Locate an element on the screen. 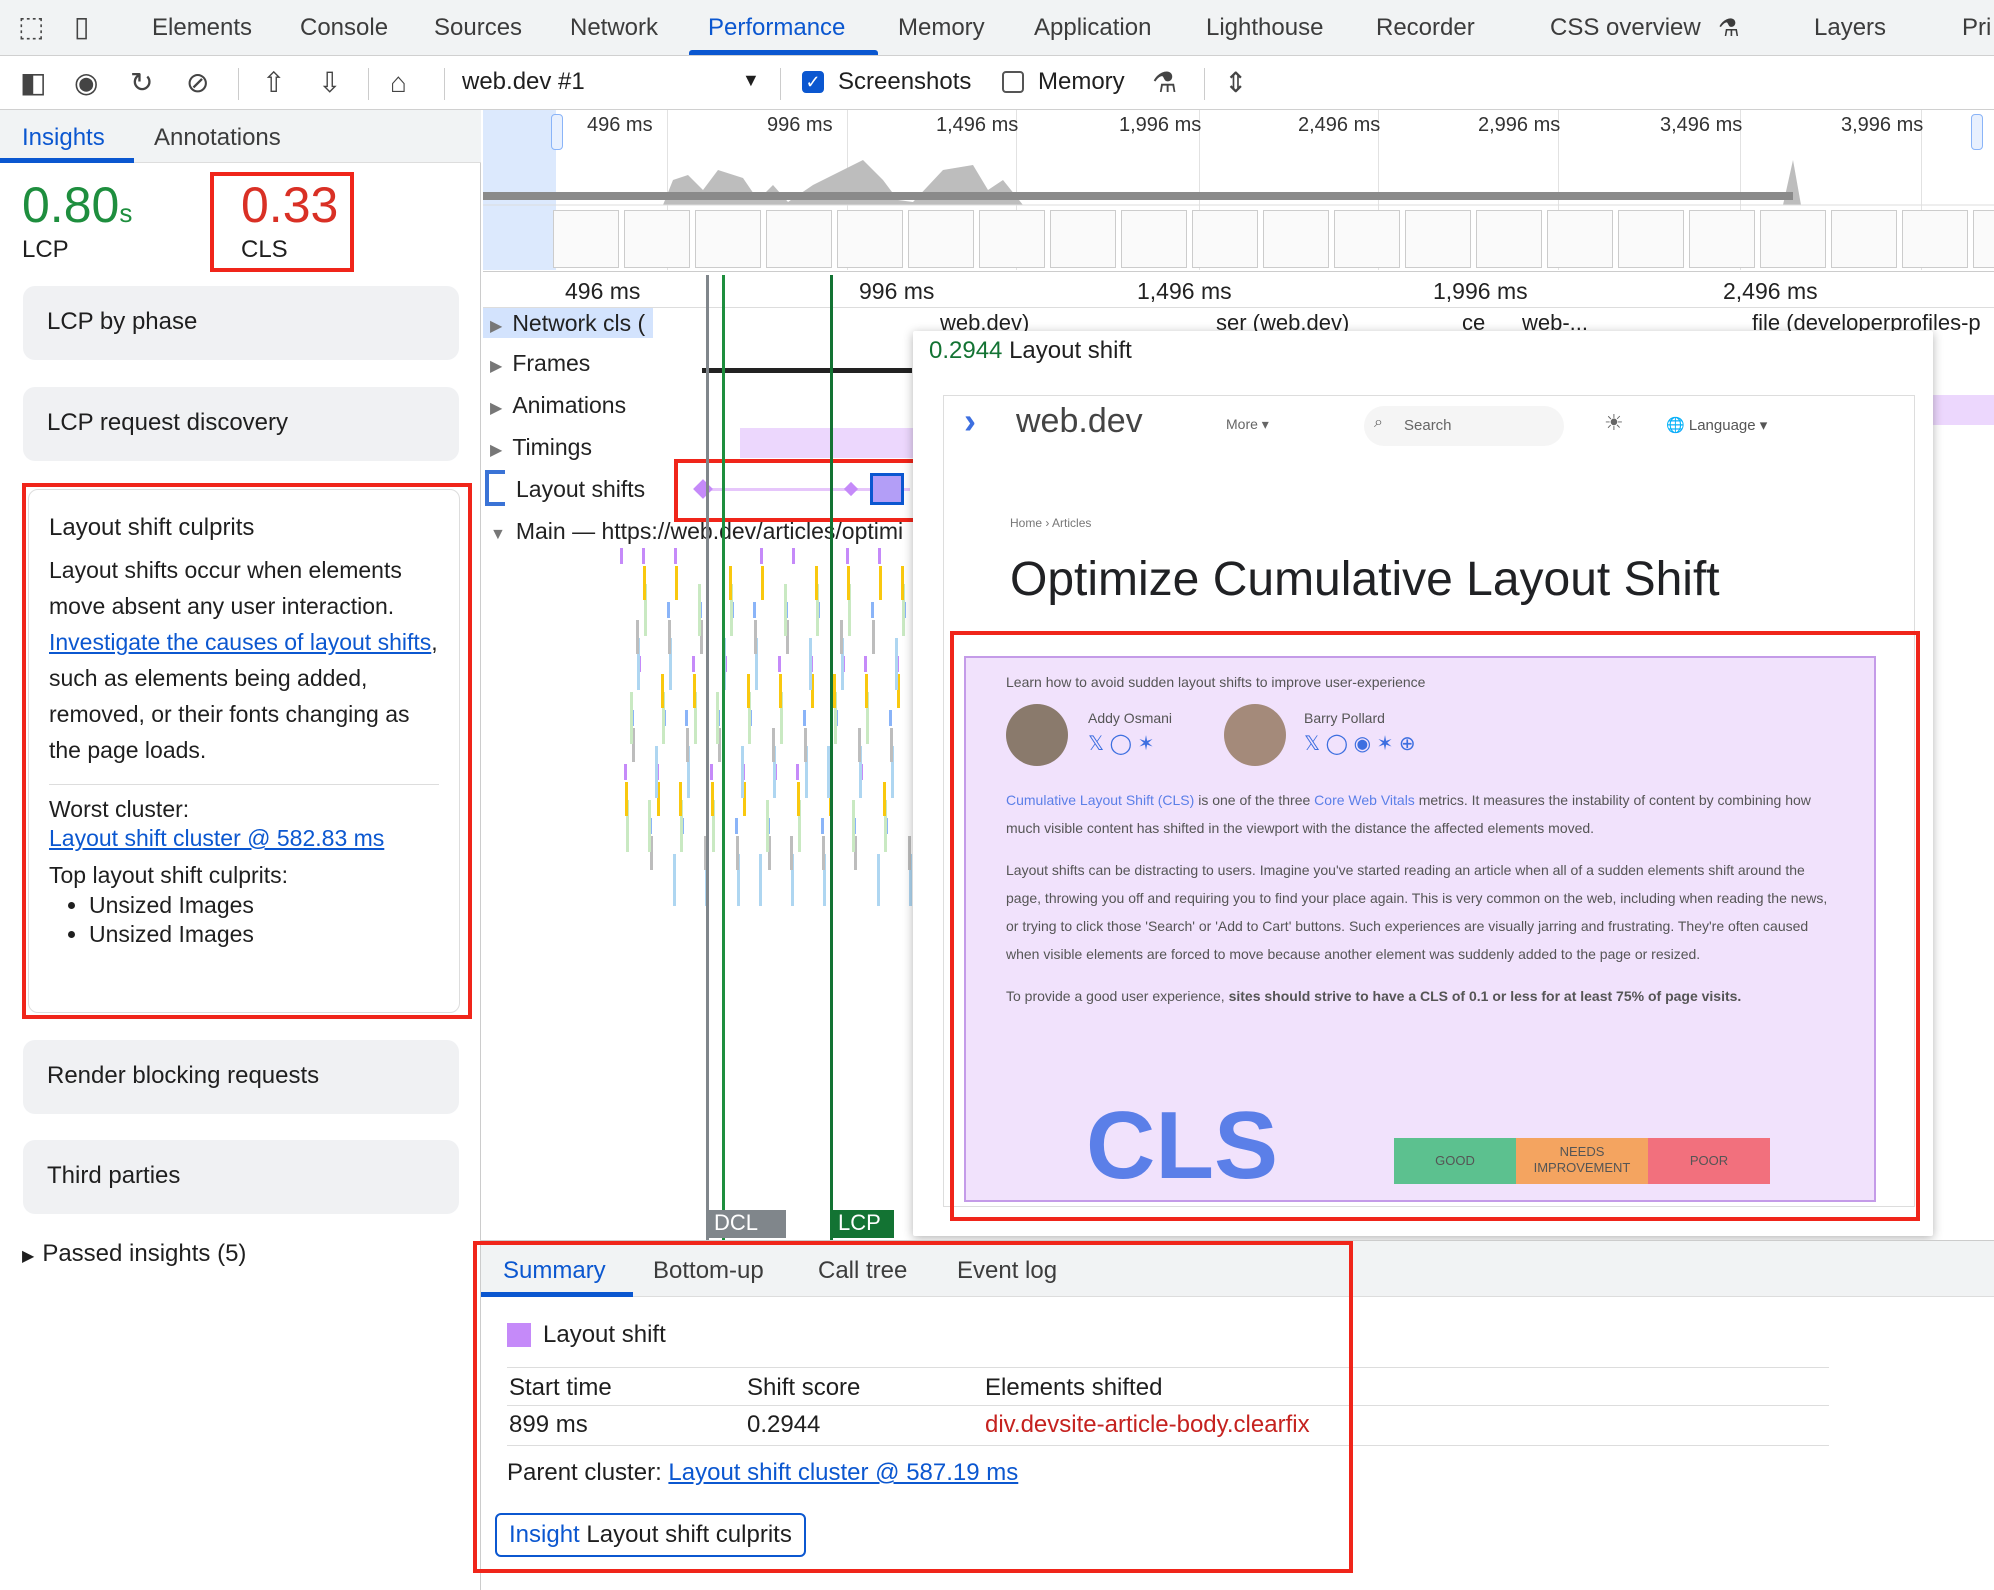 This screenshot has width=1994, height=1590. insight-chip: Insight Layout shift culprits is located at coordinates (650, 1535).